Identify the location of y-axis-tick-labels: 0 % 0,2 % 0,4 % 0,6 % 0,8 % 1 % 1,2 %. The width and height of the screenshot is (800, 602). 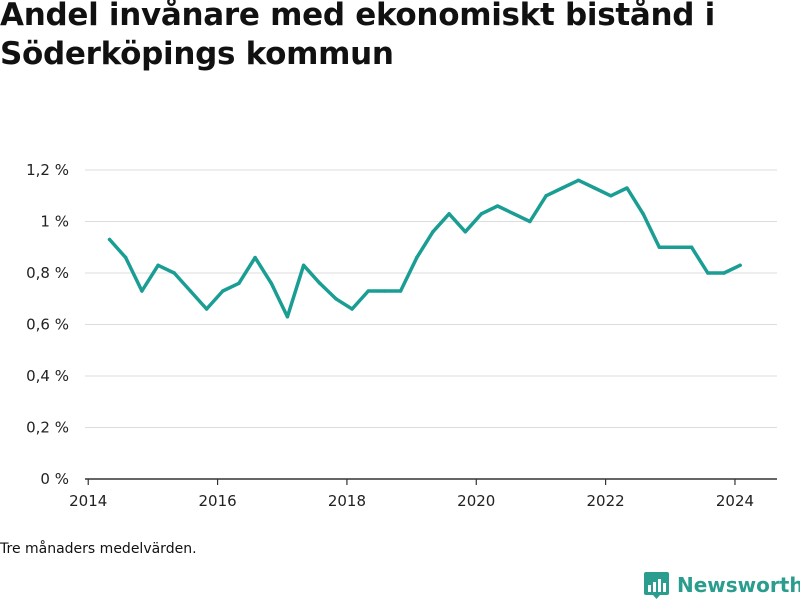
(47, 324).